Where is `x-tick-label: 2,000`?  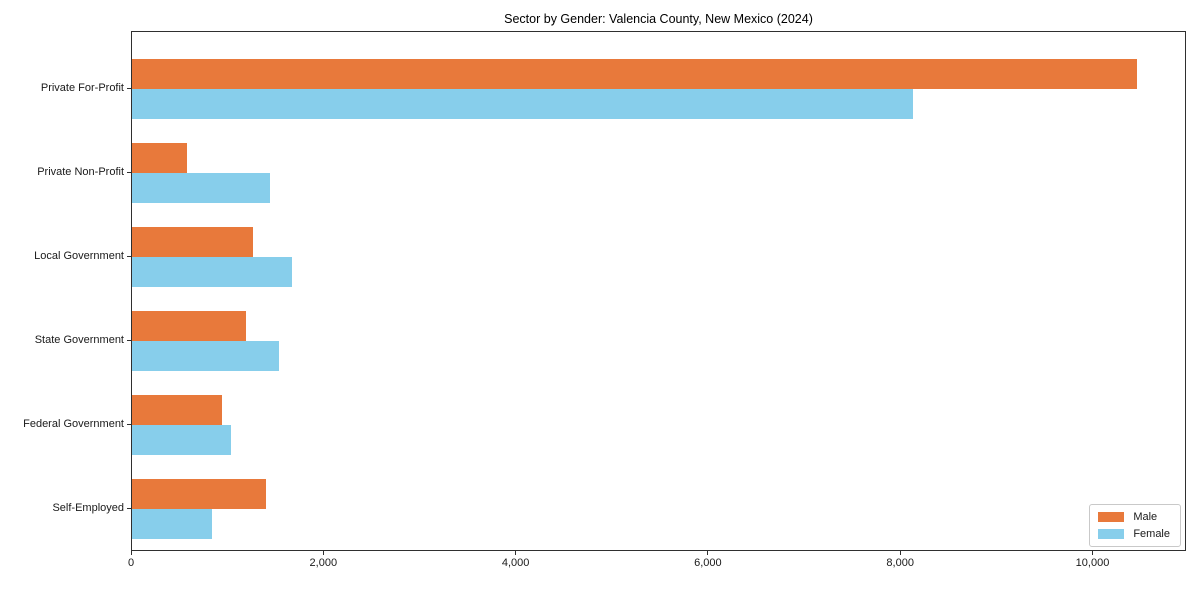
x-tick-label: 2,000 is located at coordinates (323, 563).